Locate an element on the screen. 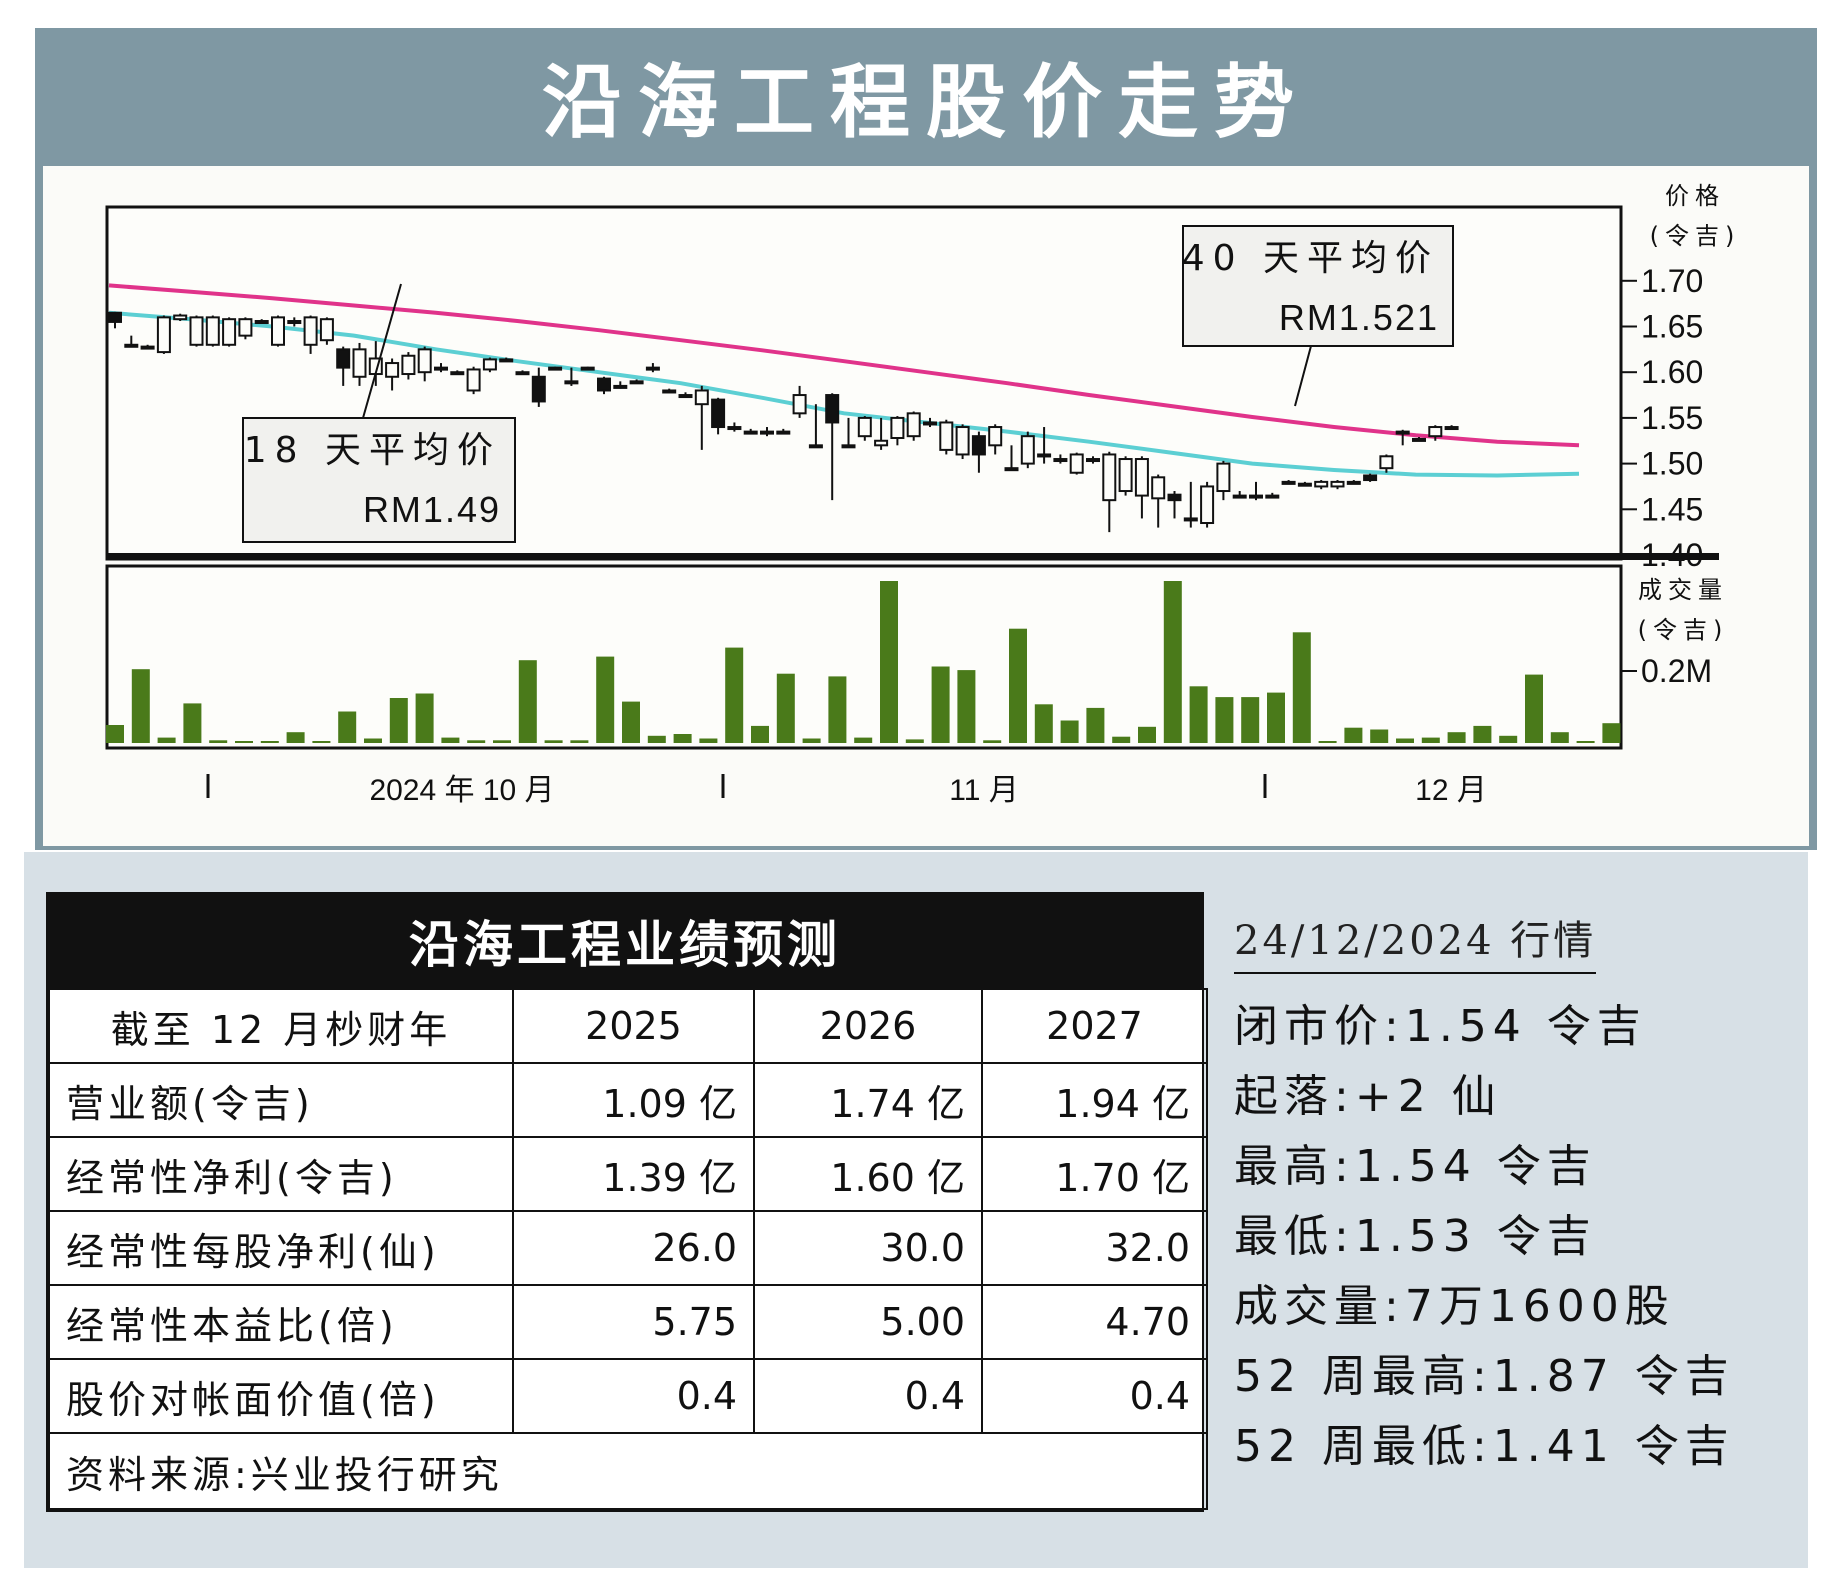  forecast-header-row: 截至 12 月杪财年 2025 2026 2027 is located at coordinates (628, 1026).